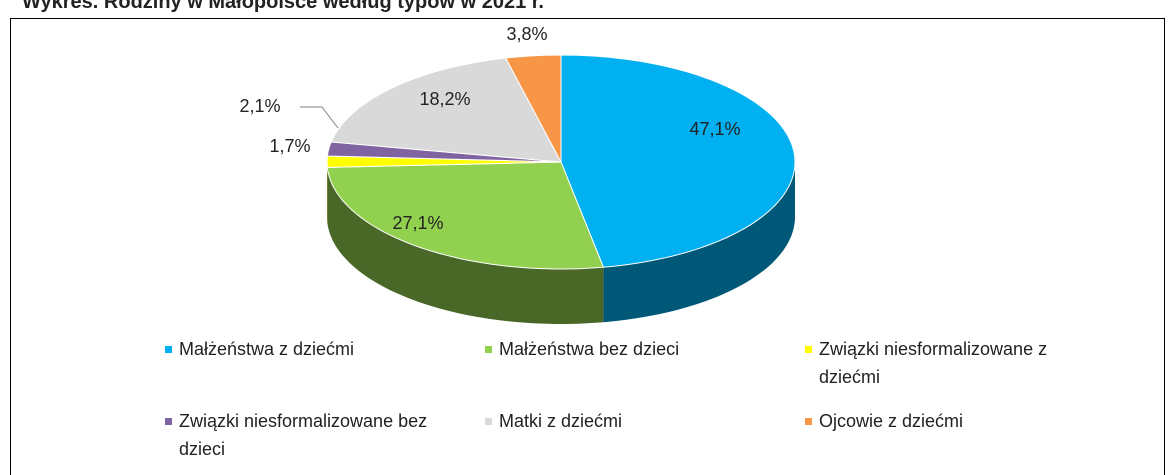 Image resolution: width=1175 pixels, height=475 pixels. Describe the element at coordinates (303, 435) in the screenshot. I see `legend-label: Związki niesformalizowane bez dzieci` at that location.